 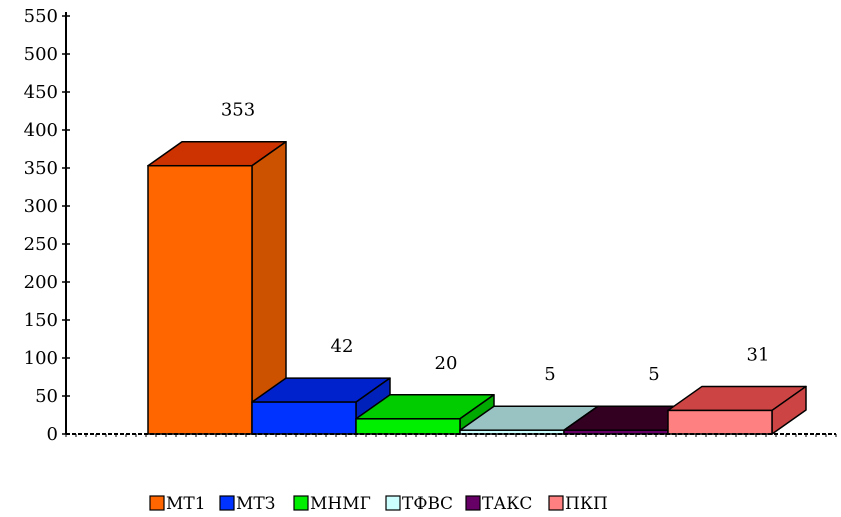 What do you see at coordinates (186, 504) in the screenshot?
I see `legend-label-мт1: МТ1` at bounding box center [186, 504].